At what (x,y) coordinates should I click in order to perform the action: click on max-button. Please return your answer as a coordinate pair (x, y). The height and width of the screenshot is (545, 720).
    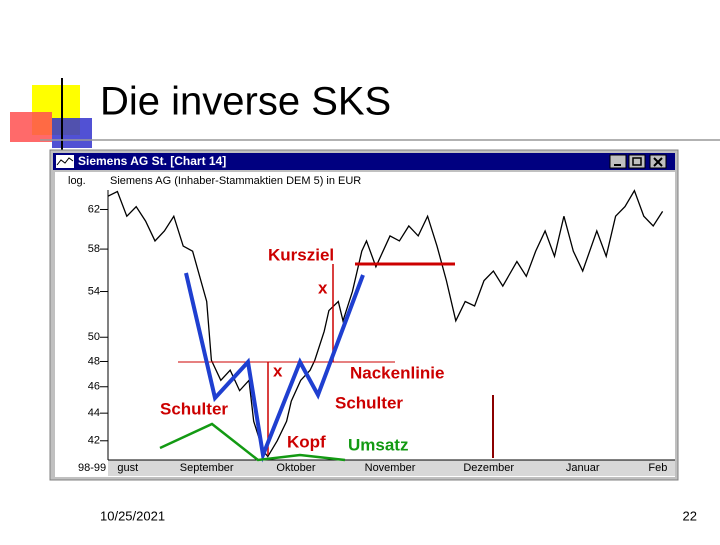
    Looking at the image, I should click on (637, 161).